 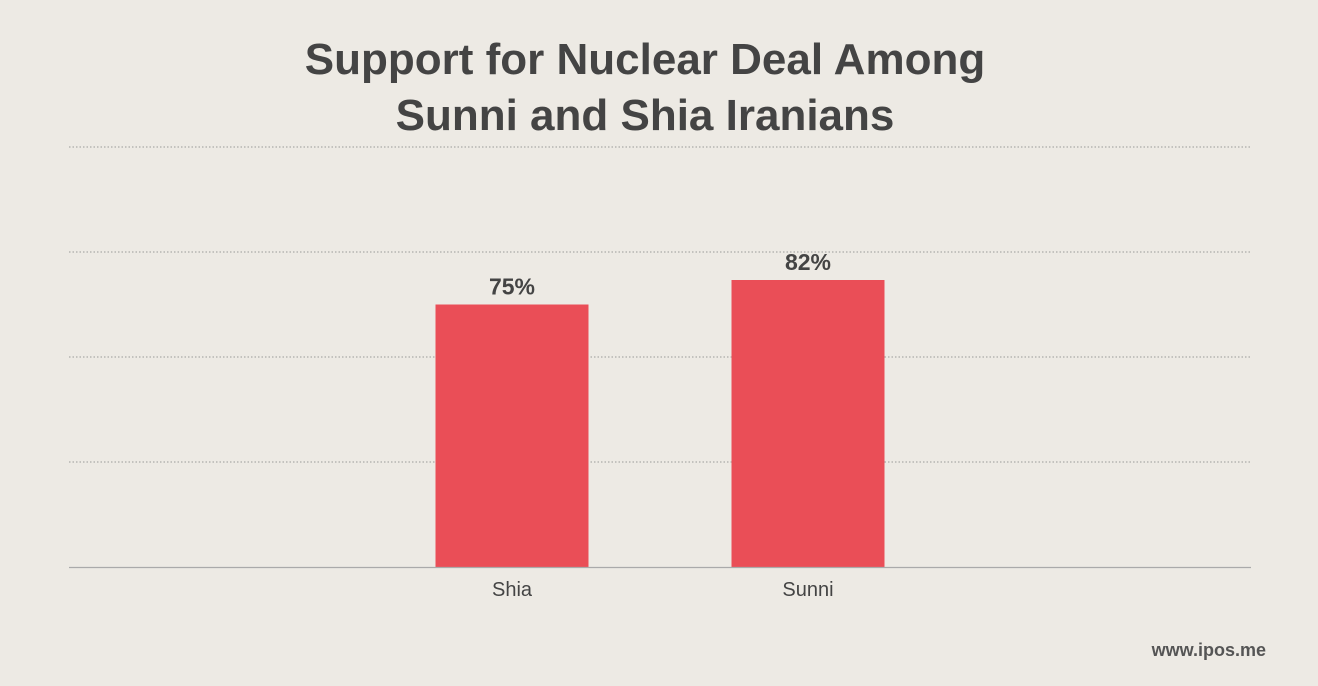 I want to click on bar-sunni, so click(x=808, y=423).